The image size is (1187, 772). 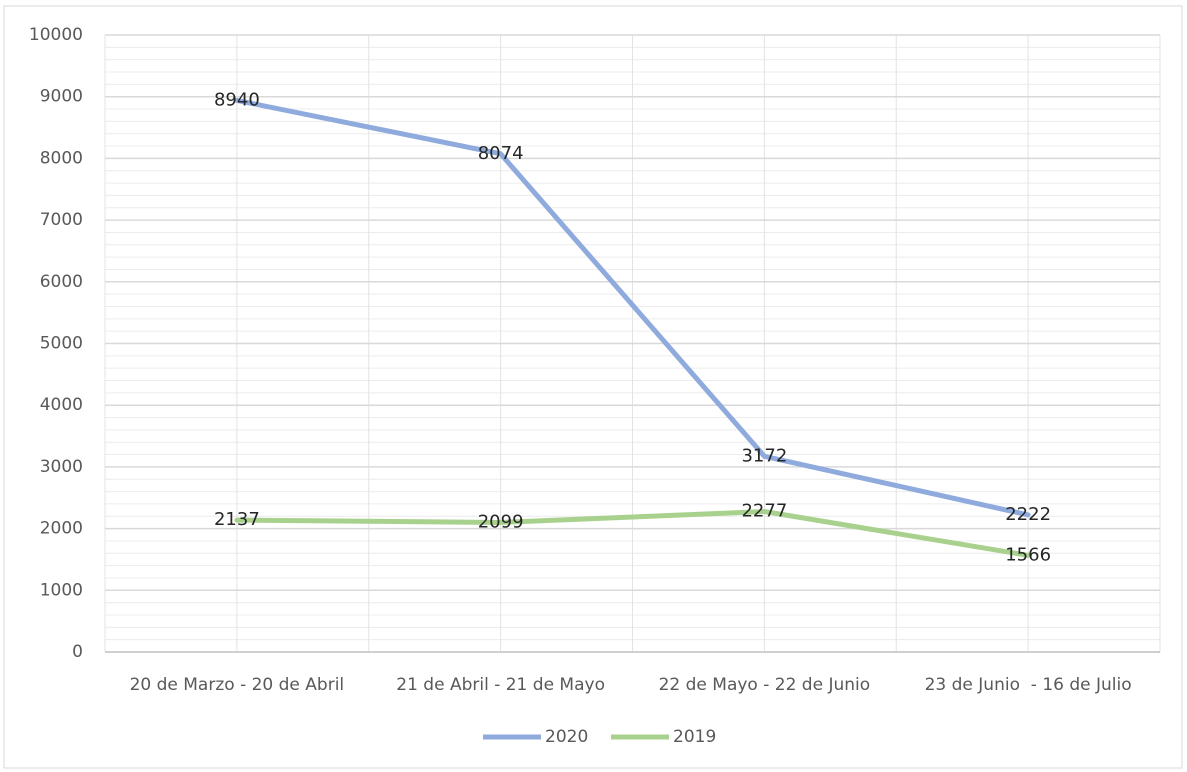 What do you see at coordinates (61, 467) in the screenshot?
I see `y-tick-label: 3000` at bounding box center [61, 467].